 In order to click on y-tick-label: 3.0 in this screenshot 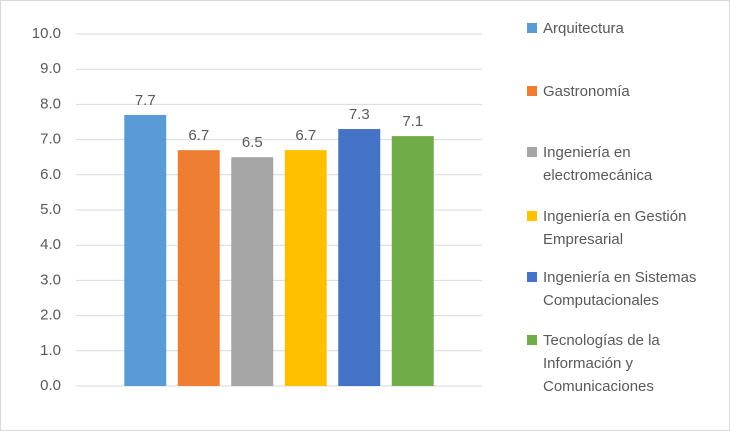, I will do `click(50, 279)`.